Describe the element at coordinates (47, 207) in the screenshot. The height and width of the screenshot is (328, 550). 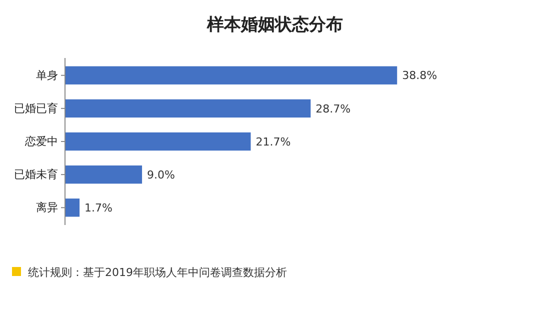
I see `y-tick-label: 离异` at that location.